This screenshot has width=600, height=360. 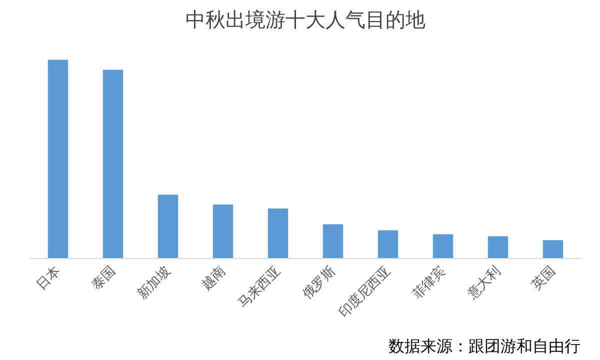 What do you see at coordinates (154, 283) in the screenshot?
I see `x-tick-label: 新加坡` at bounding box center [154, 283].